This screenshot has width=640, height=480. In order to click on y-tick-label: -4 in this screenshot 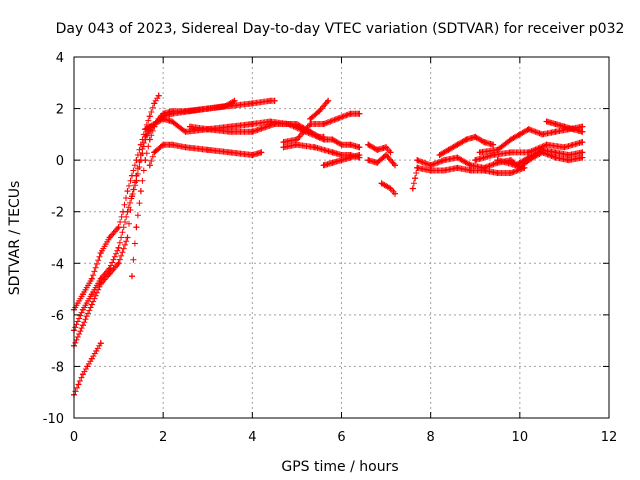, I will do `click(57, 264)`.